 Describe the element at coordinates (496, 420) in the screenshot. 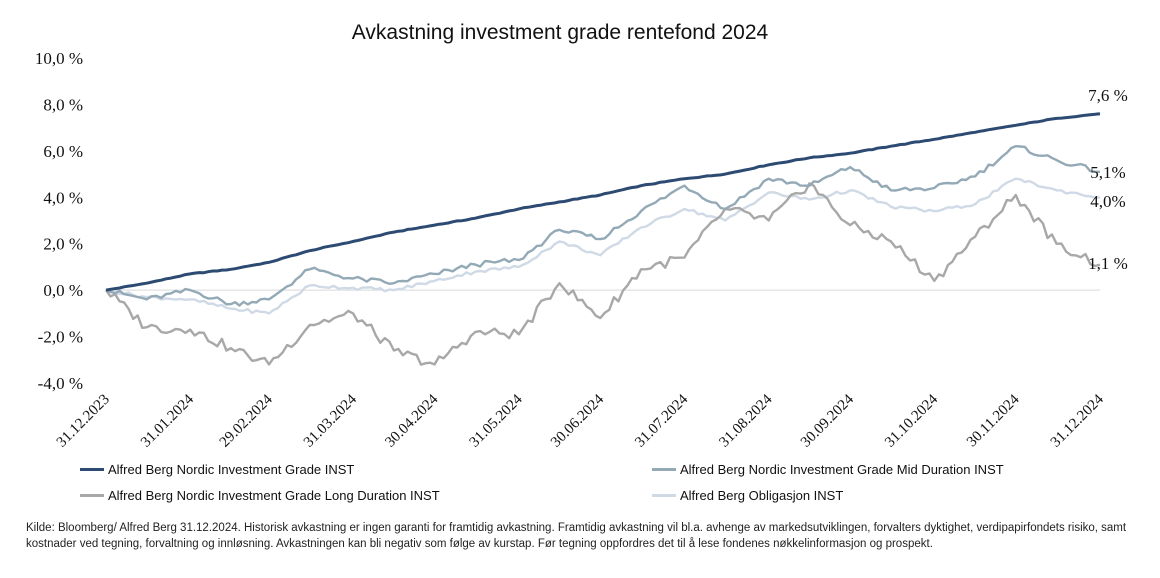

I see `x-tick-label: 31.05.2024` at that location.